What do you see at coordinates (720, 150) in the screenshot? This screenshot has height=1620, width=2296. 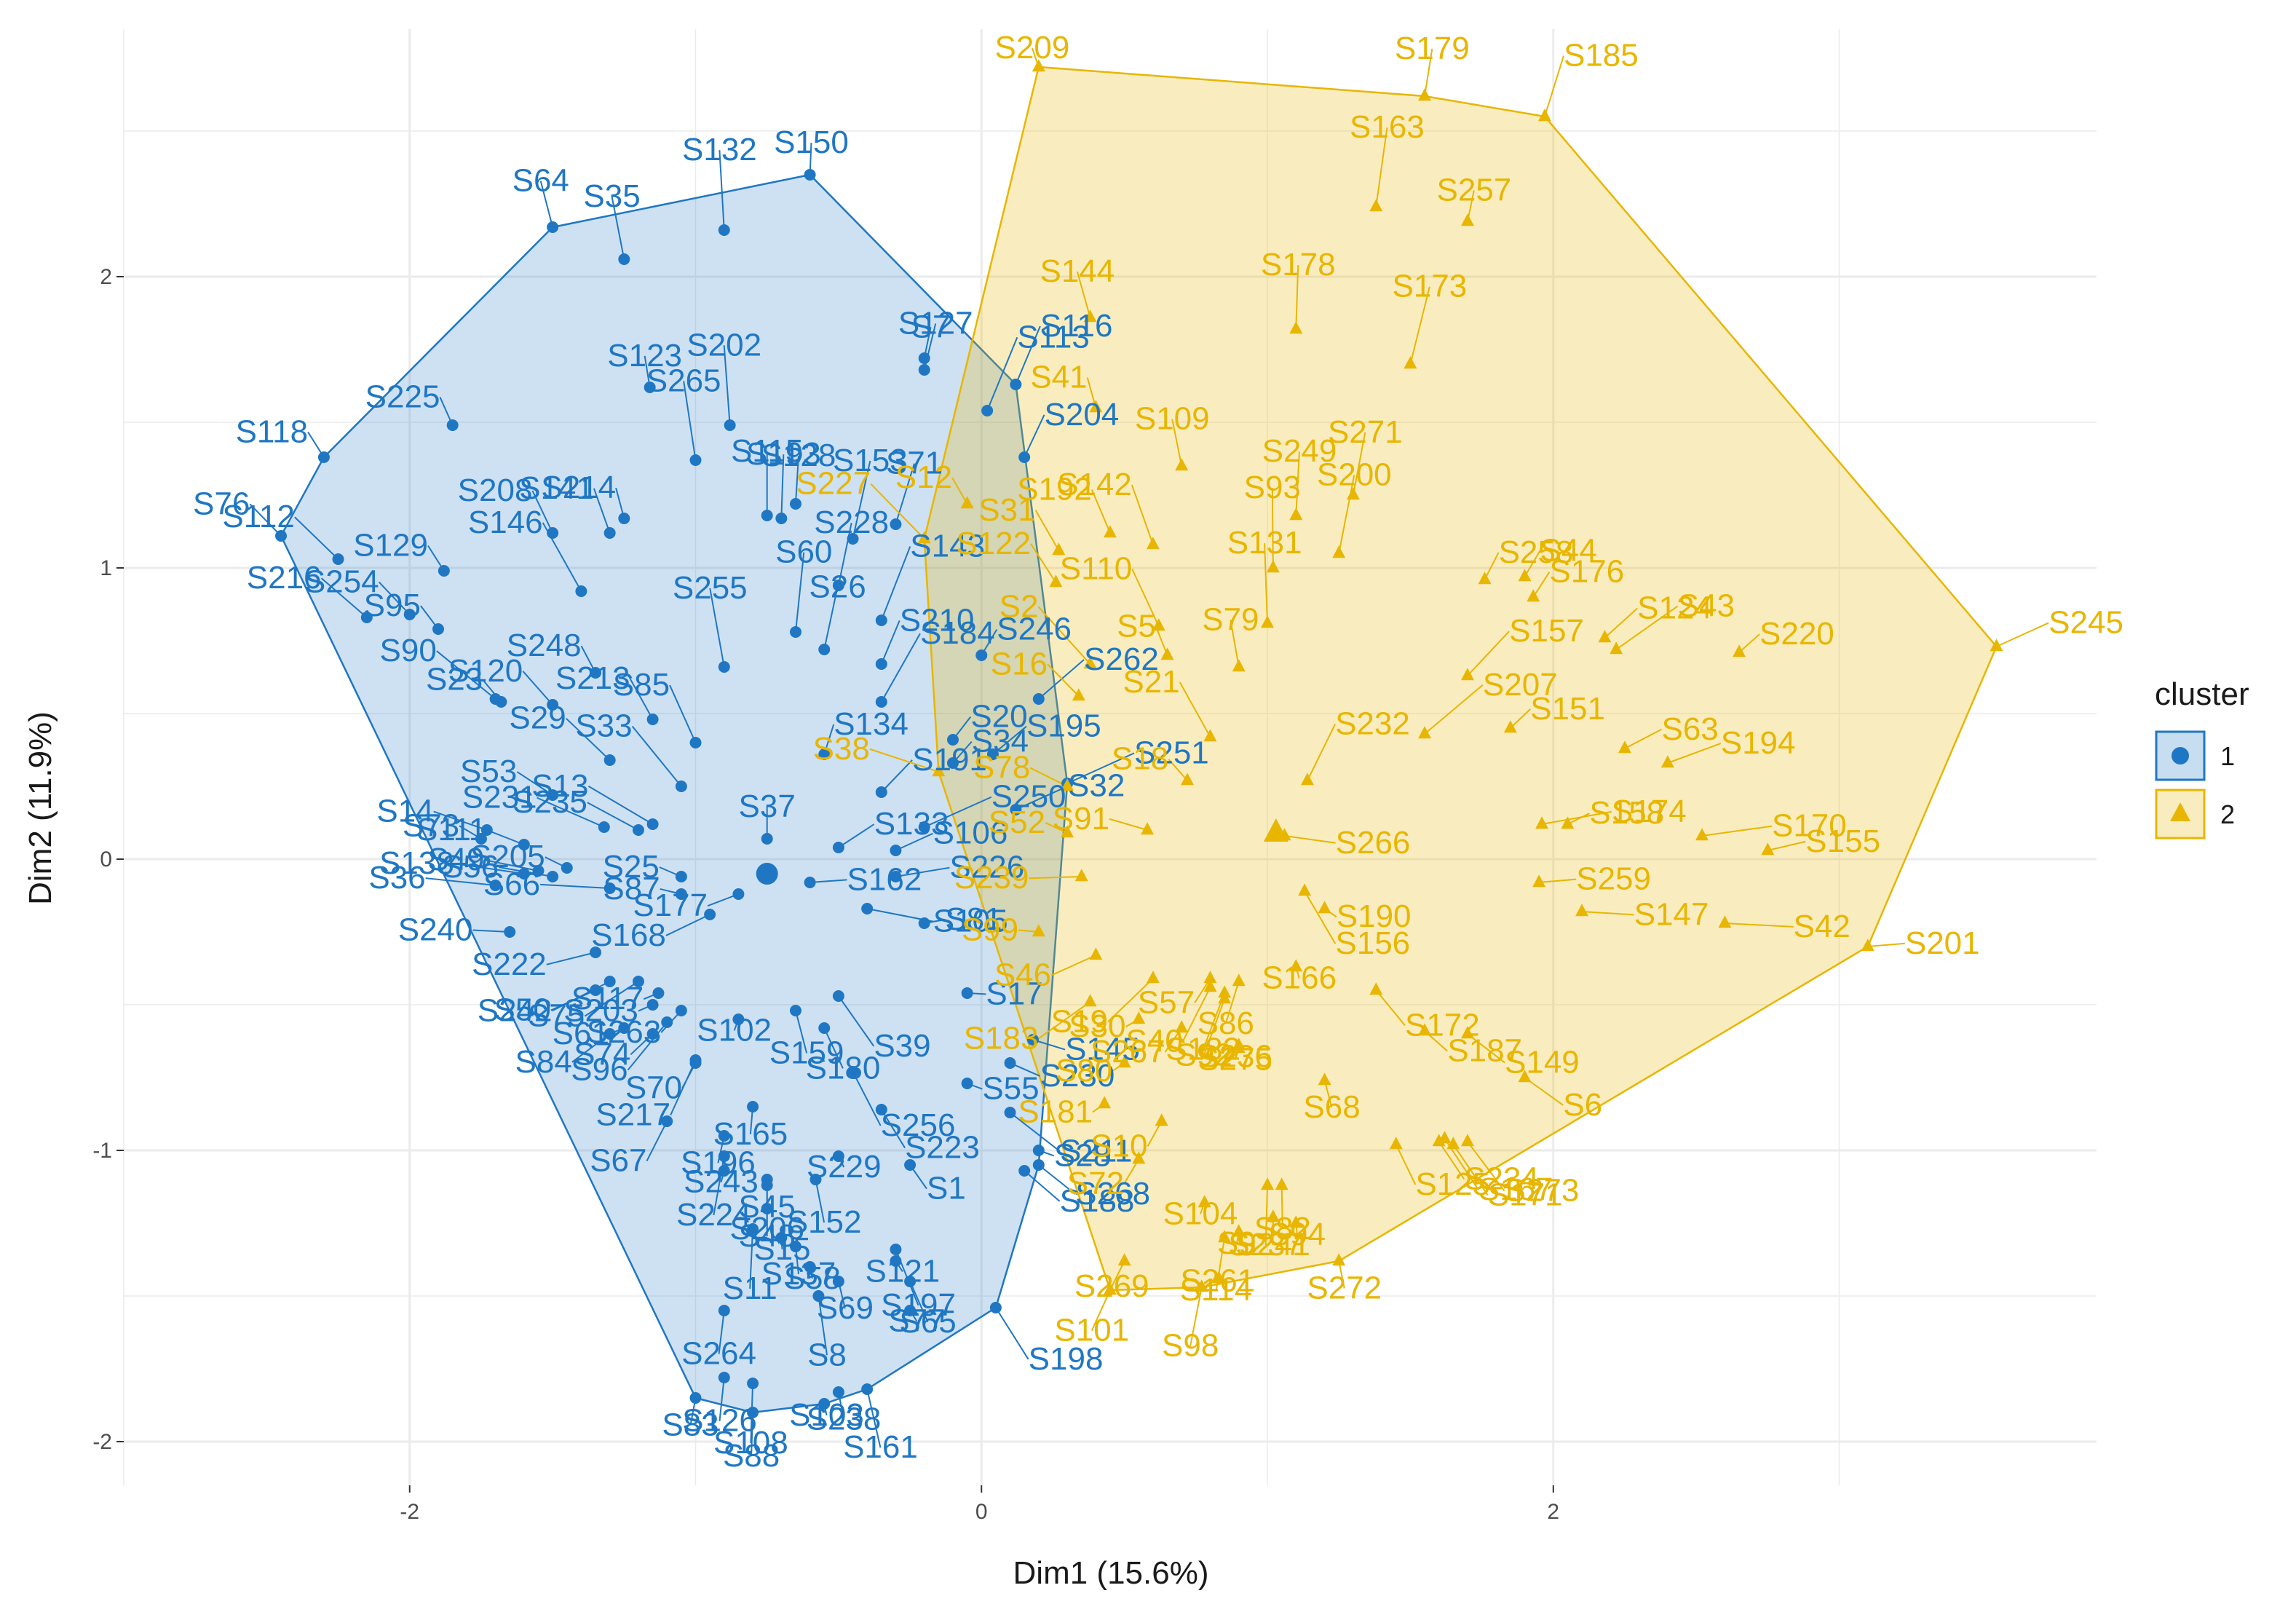 I see `point-label: S132` at bounding box center [720, 150].